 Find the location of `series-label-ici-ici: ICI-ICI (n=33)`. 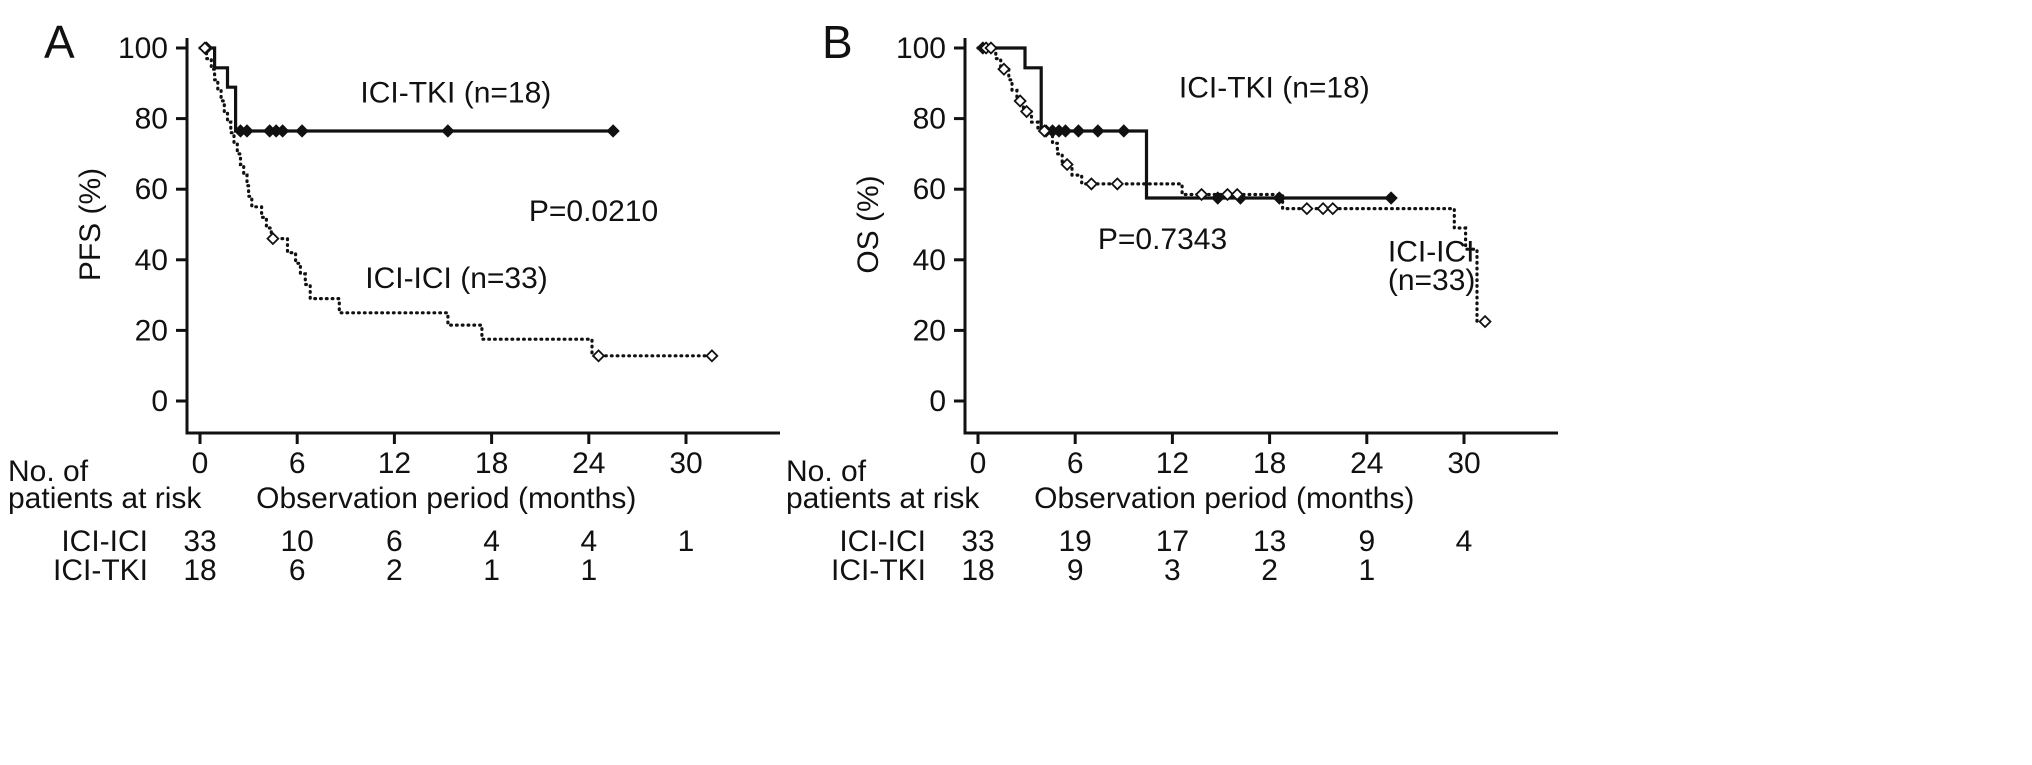

series-label-ici-ici: ICI-ICI (n=33) is located at coordinates (456, 278).